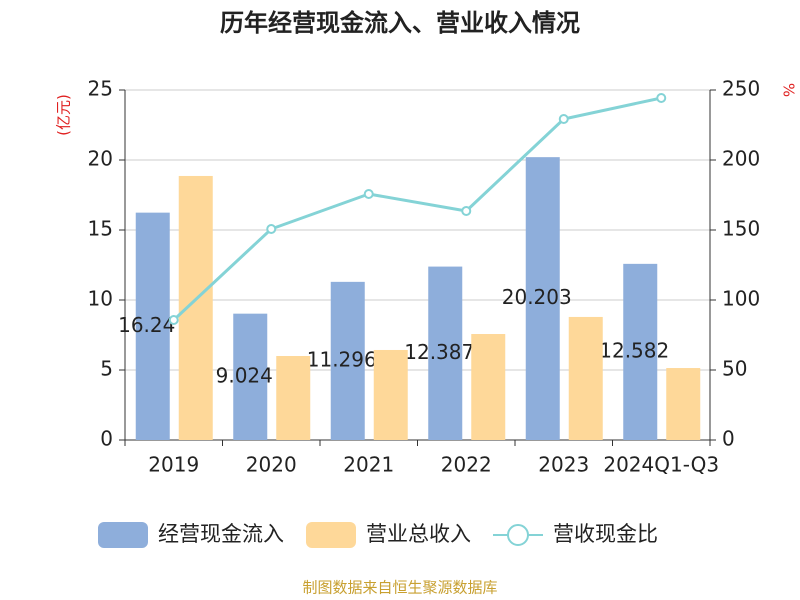 The height and width of the screenshot is (600, 800). Describe the element at coordinates (146, 325) in the screenshot. I see `data-label: 16.24` at that location.